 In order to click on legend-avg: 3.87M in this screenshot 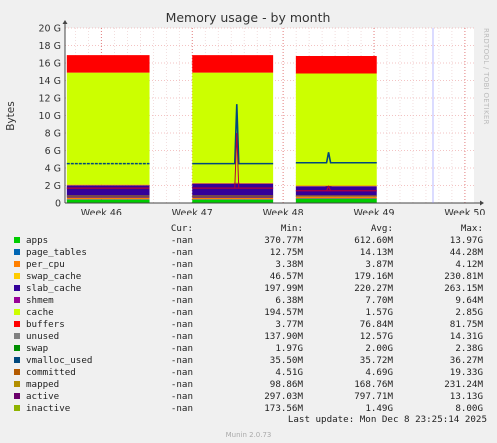, I will do `click(379, 264)`.